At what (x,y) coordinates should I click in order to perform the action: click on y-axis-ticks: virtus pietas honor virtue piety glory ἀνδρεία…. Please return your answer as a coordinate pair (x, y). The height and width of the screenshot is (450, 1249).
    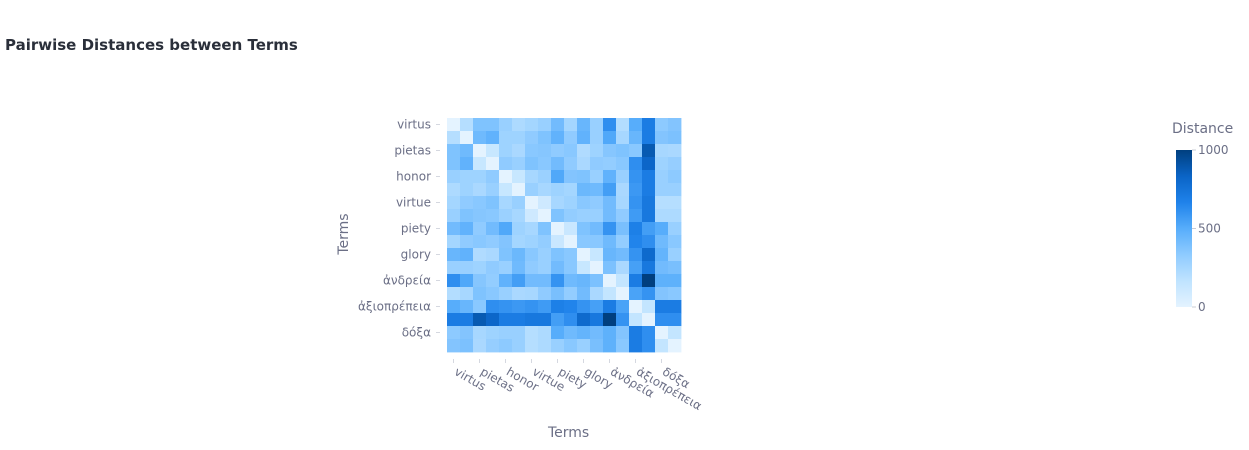
    Looking at the image, I should click on (399, 229).